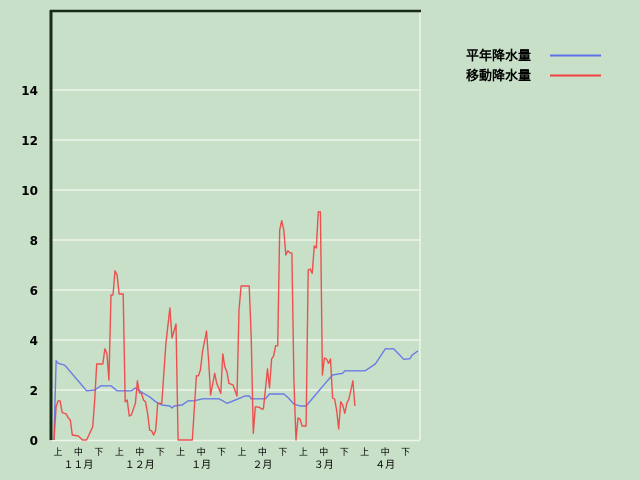 This screenshot has width=640, height=480. What do you see at coordinates (78, 465) in the screenshot?
I see `x-month-label: １１月` at bounding box center [78, 465].